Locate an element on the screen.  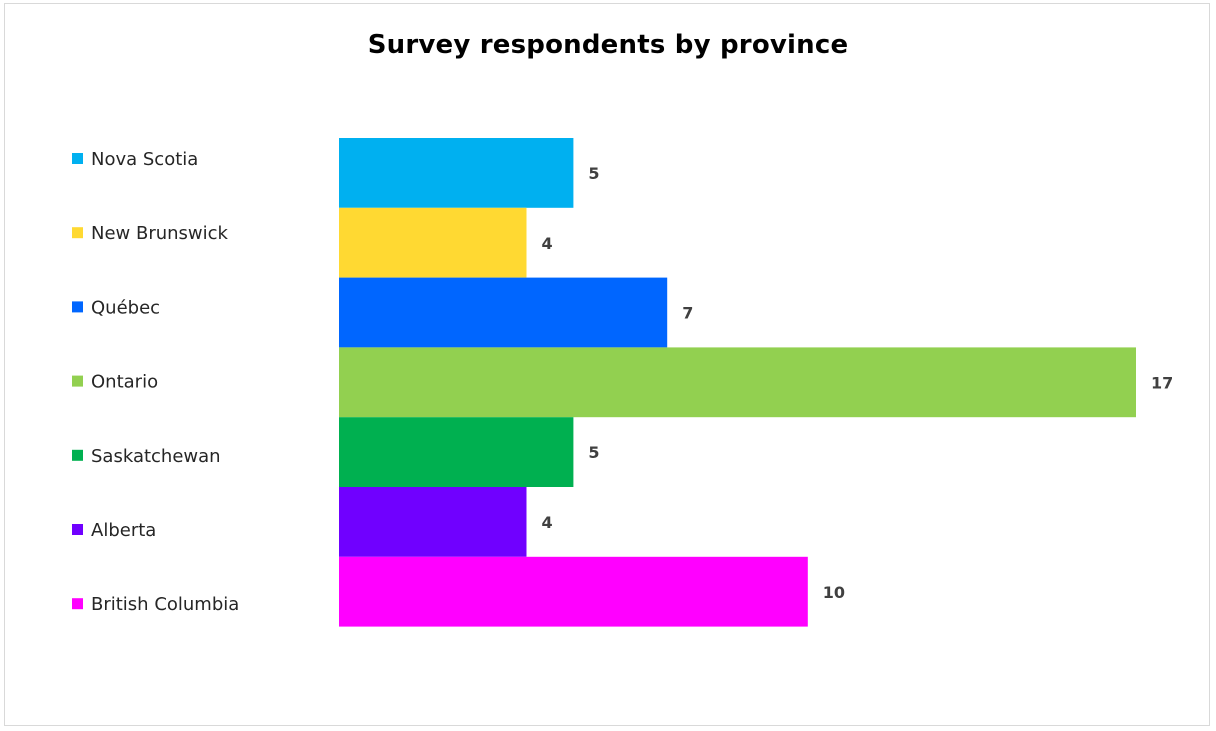
legend-swatch-nova-scotia is located at coordinates (77, 158).